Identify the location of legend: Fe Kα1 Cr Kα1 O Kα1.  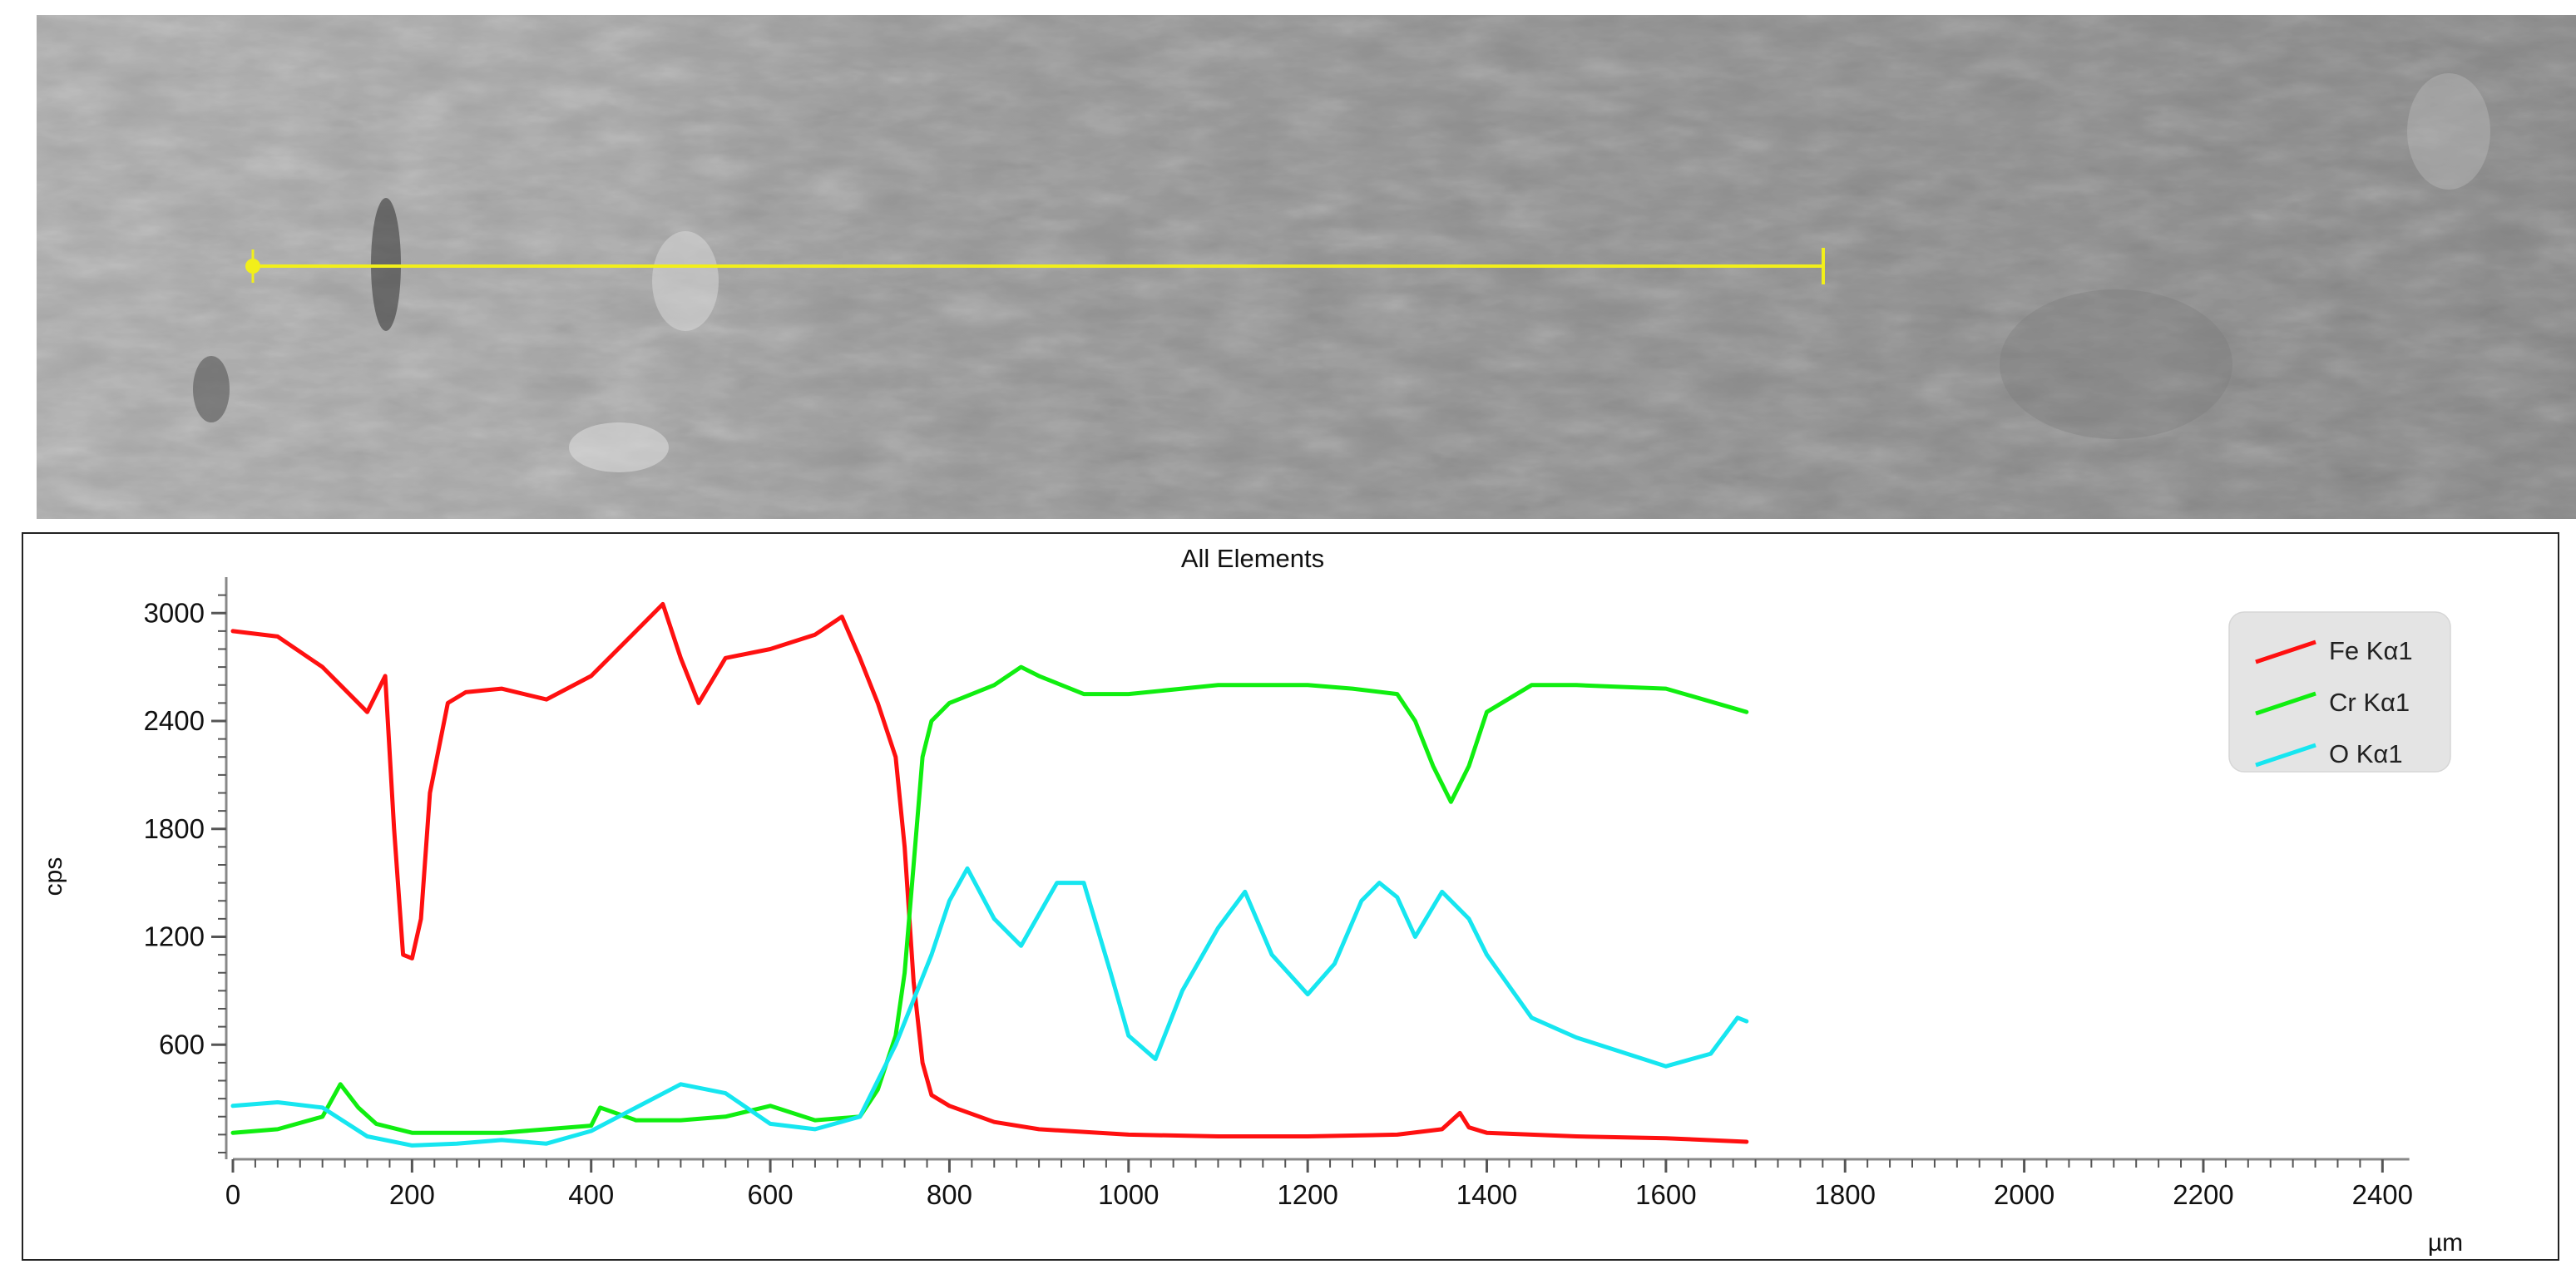
(2339, 692).